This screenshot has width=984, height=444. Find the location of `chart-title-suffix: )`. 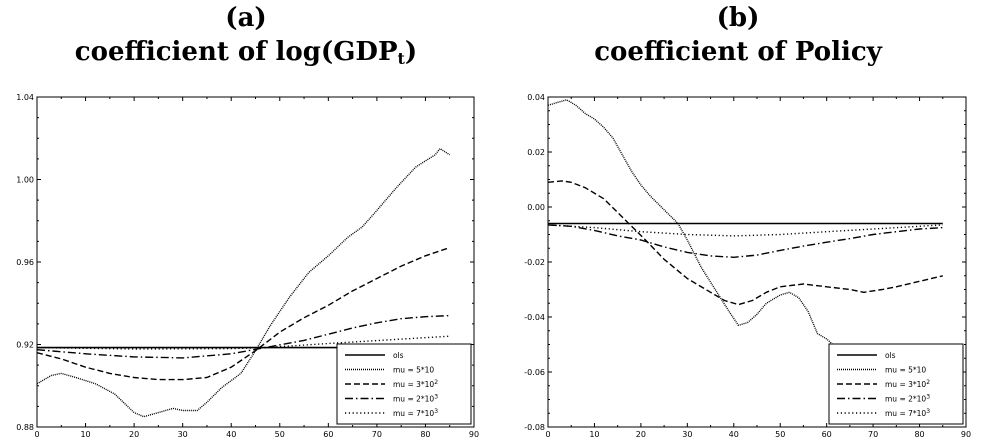

chart-title-suffix: ) is located at coordinates (411, 52).